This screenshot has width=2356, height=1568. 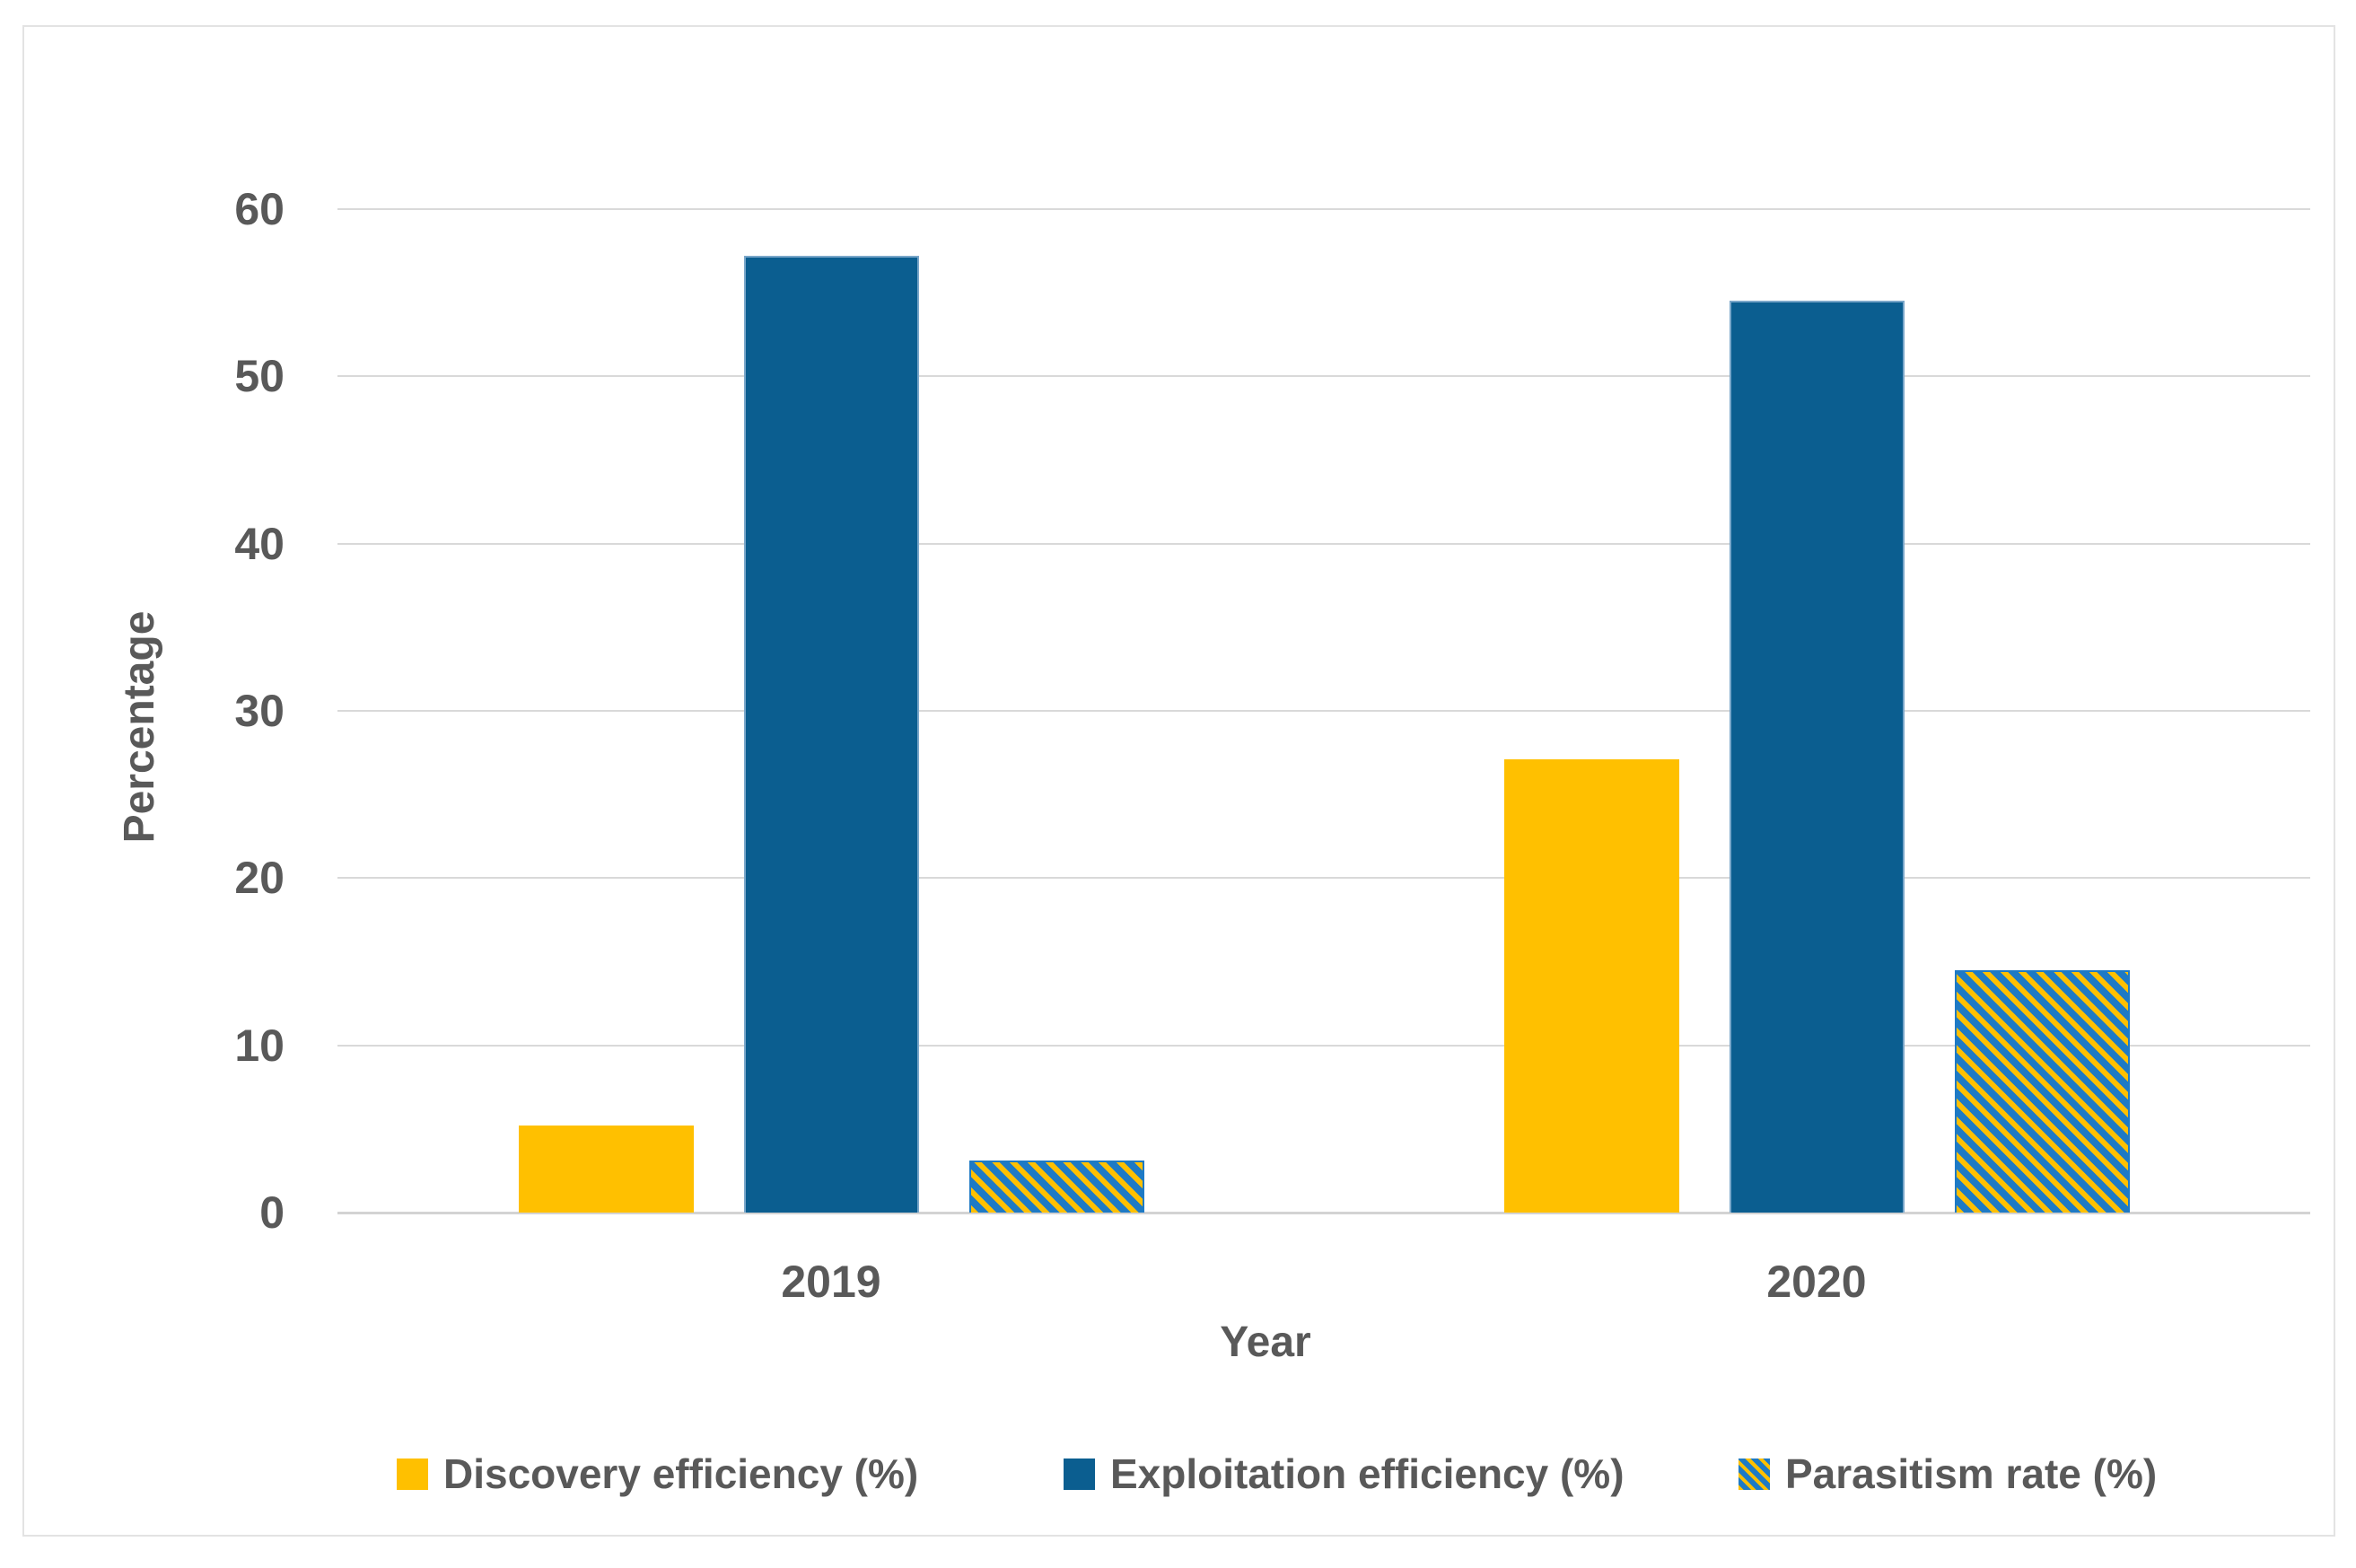 I want to click on y-tick-label-30: 30, so click(x=259, y=711).